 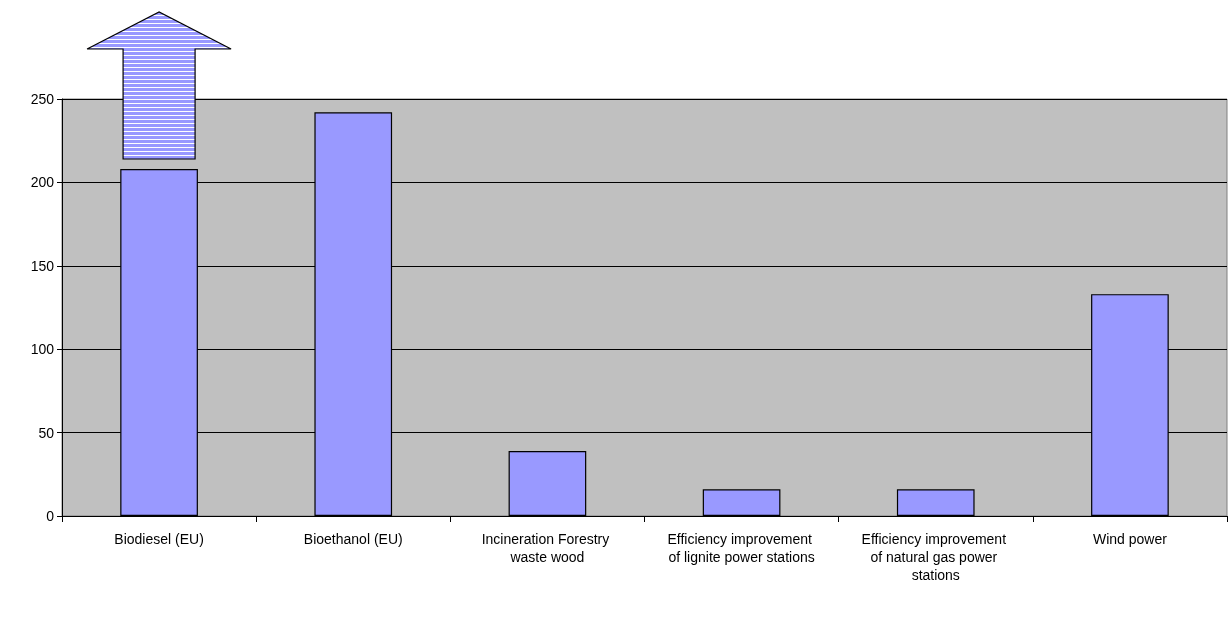 I want to click on y-tick-label: 200, so click(x=42, y=182).